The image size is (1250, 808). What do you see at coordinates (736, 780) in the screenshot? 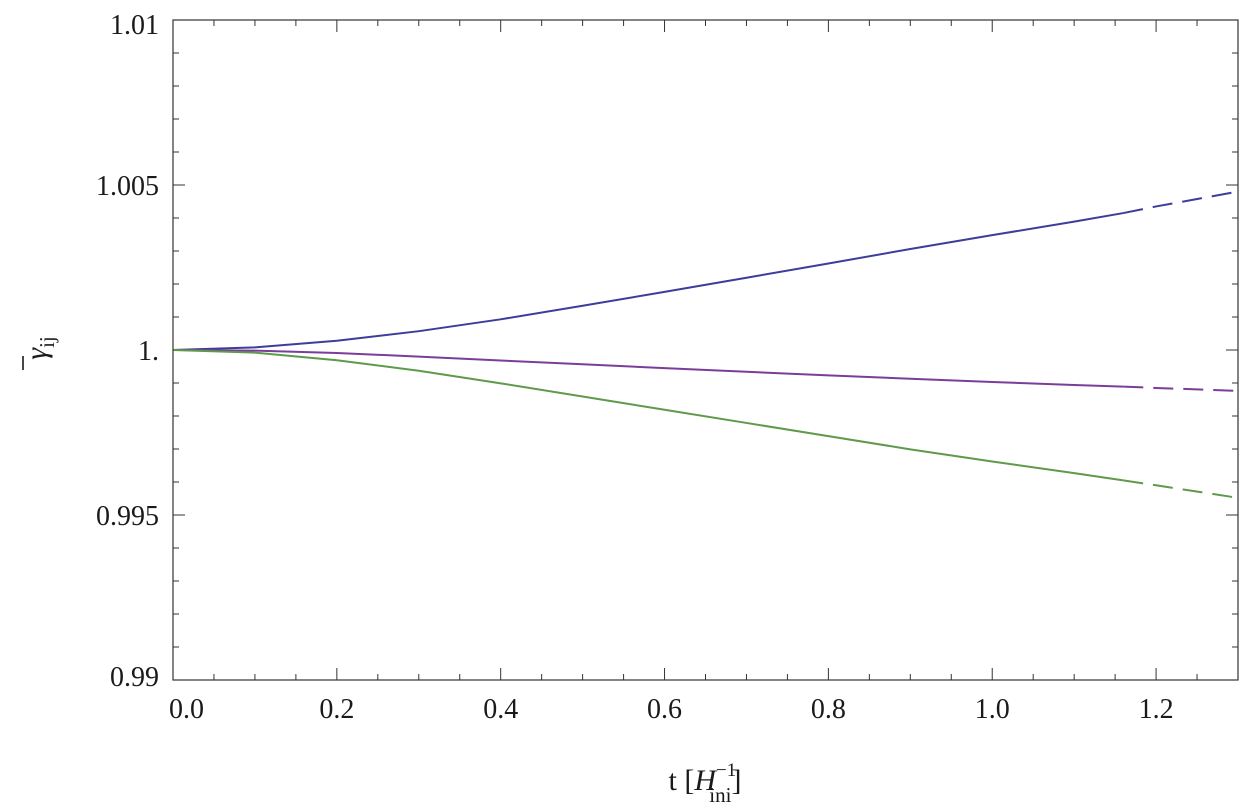
I see `x-axis-label-suffix: ]` at bounding box center [736, 780].